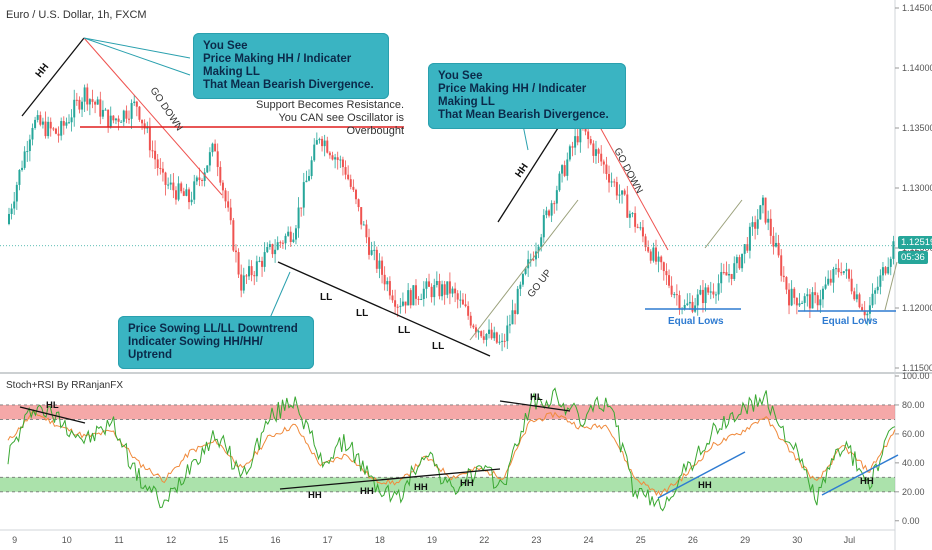  What do you see at coordinates (280, 295) in the screenshot?
I see `callout-pointer-bottom` at bounding box center [280, 295].